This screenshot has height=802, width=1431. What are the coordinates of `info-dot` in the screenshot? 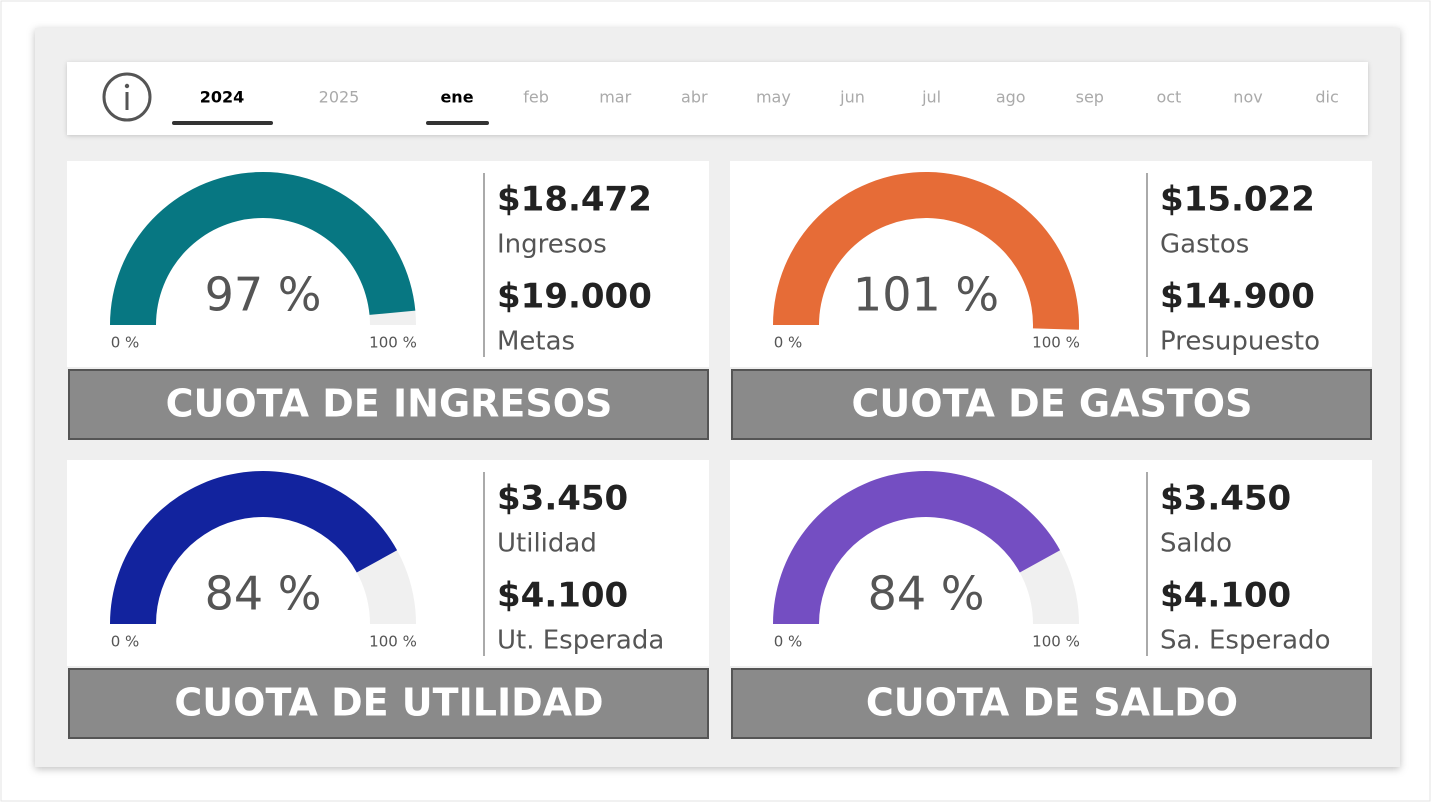 It's located at (127, 86).